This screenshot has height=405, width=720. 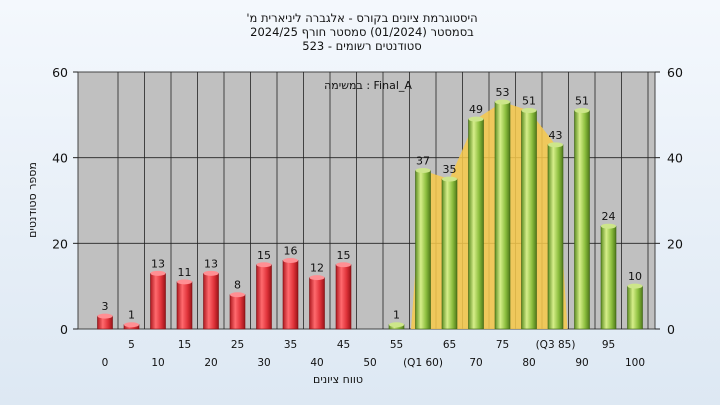 I want to click on x-tick-label-upper: 15, so click(x=184, y=345).